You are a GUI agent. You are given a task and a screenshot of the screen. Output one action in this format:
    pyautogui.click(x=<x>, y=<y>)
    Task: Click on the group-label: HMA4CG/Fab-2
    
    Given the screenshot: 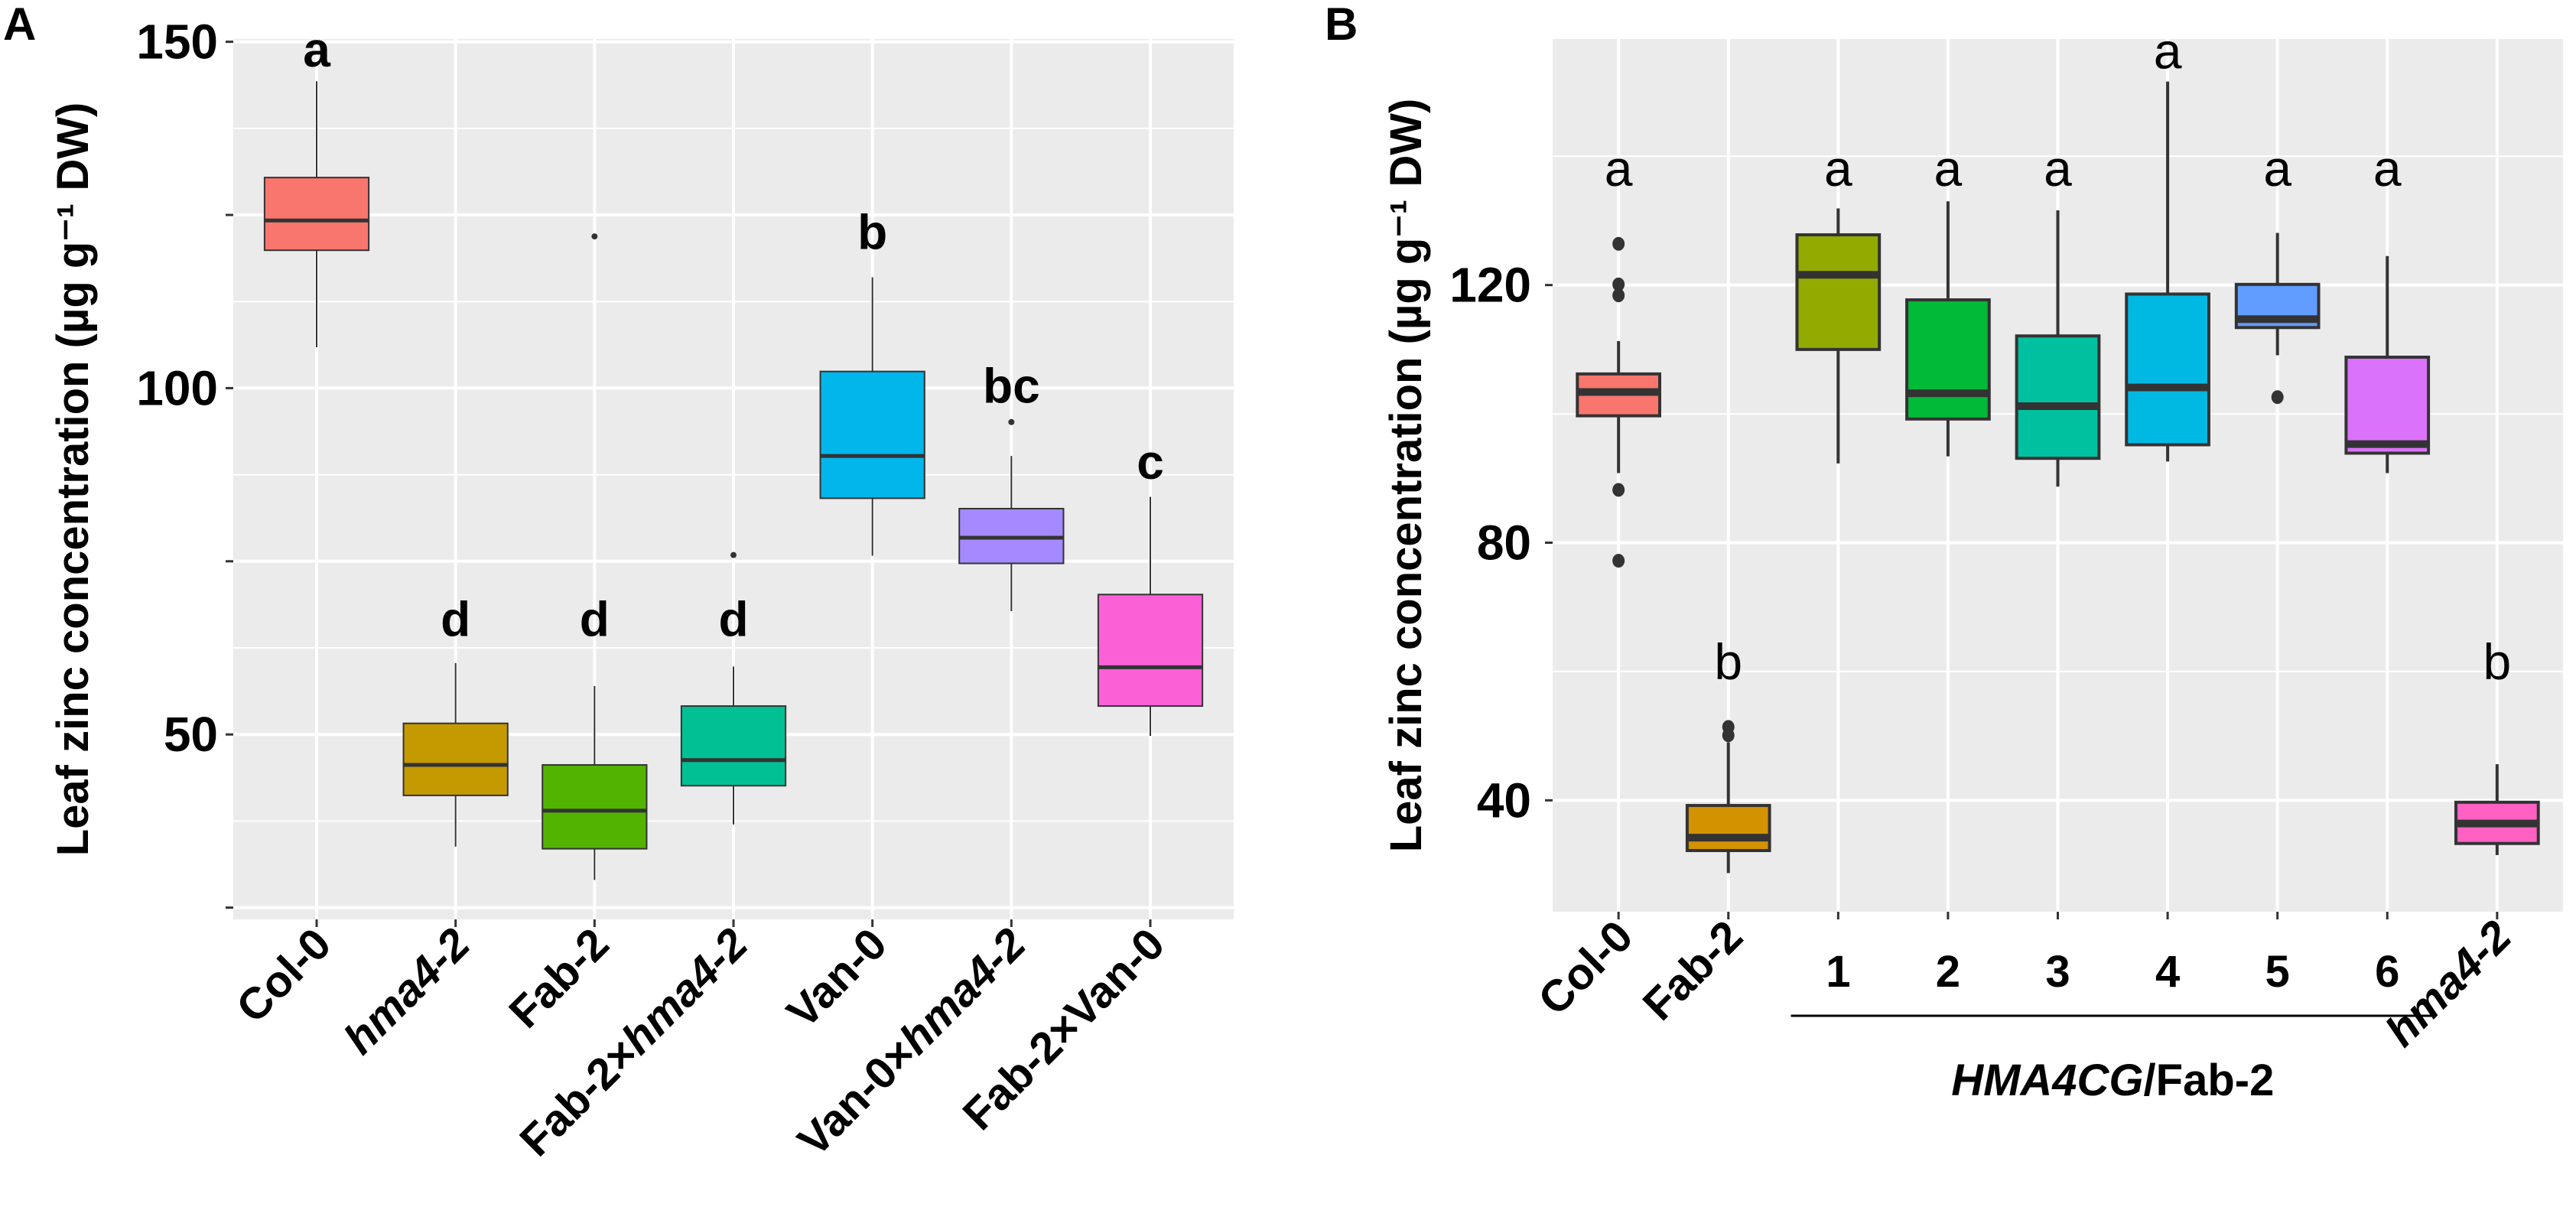 What is the action you would take?
    pyautogui.click(x=2112, y=1080)
    